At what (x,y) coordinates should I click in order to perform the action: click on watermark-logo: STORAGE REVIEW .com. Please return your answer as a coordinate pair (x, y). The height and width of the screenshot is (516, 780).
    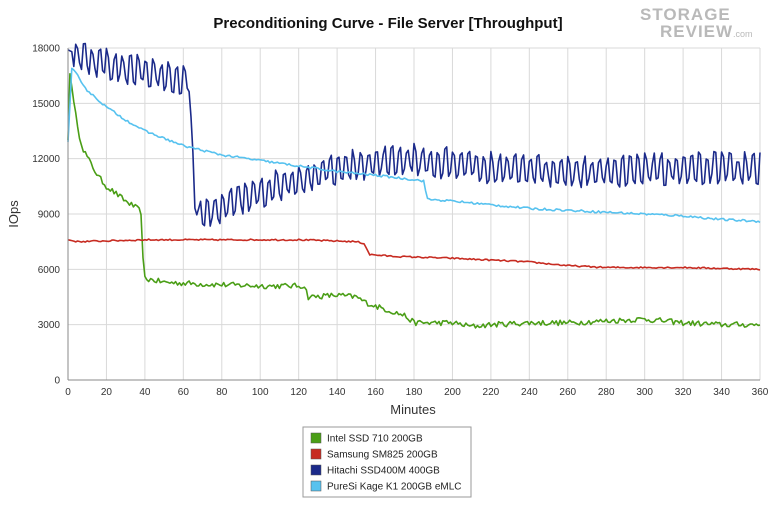
    Looking at the image, I should click on (696, 23).